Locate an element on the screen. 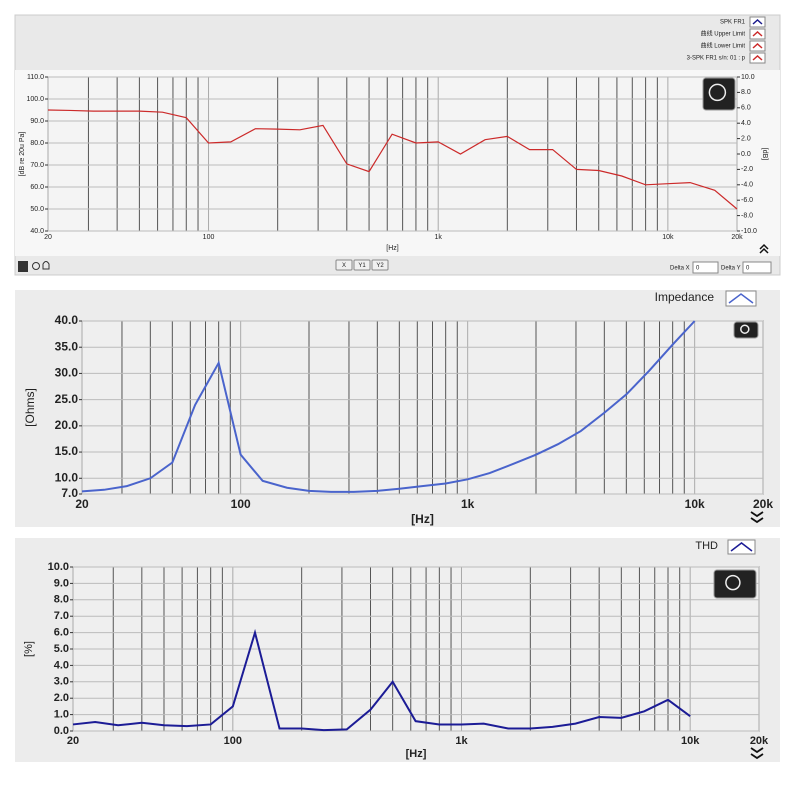  delta-y-input is located at coordinates (757, 267).